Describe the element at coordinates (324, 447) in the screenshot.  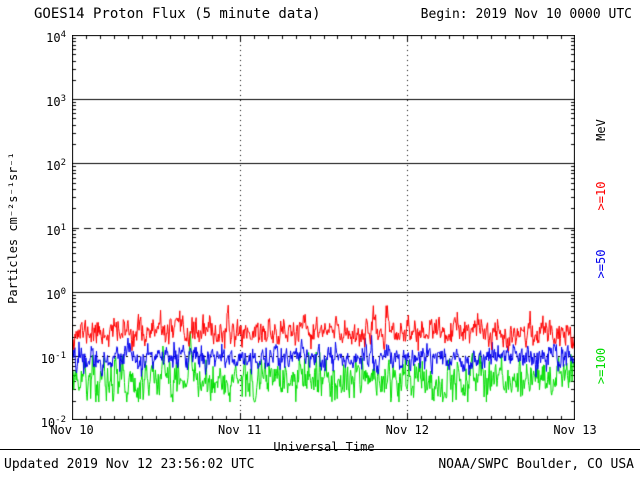
I see `x-axis-label: Universal Time` at that location.